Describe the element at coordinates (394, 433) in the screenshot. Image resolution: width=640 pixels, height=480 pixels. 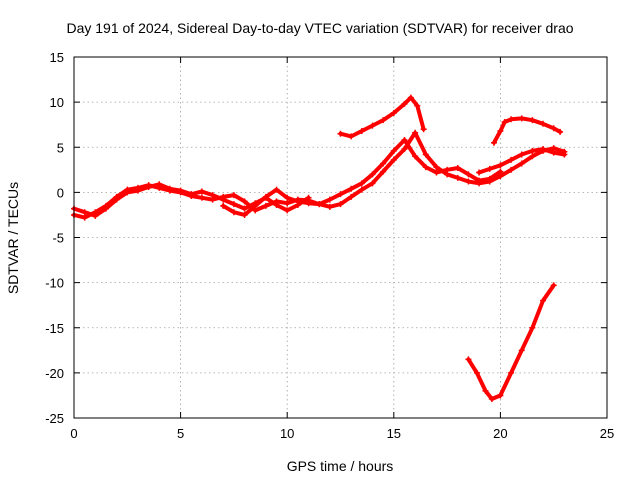
I see `x-tick-label: 15` at that location.